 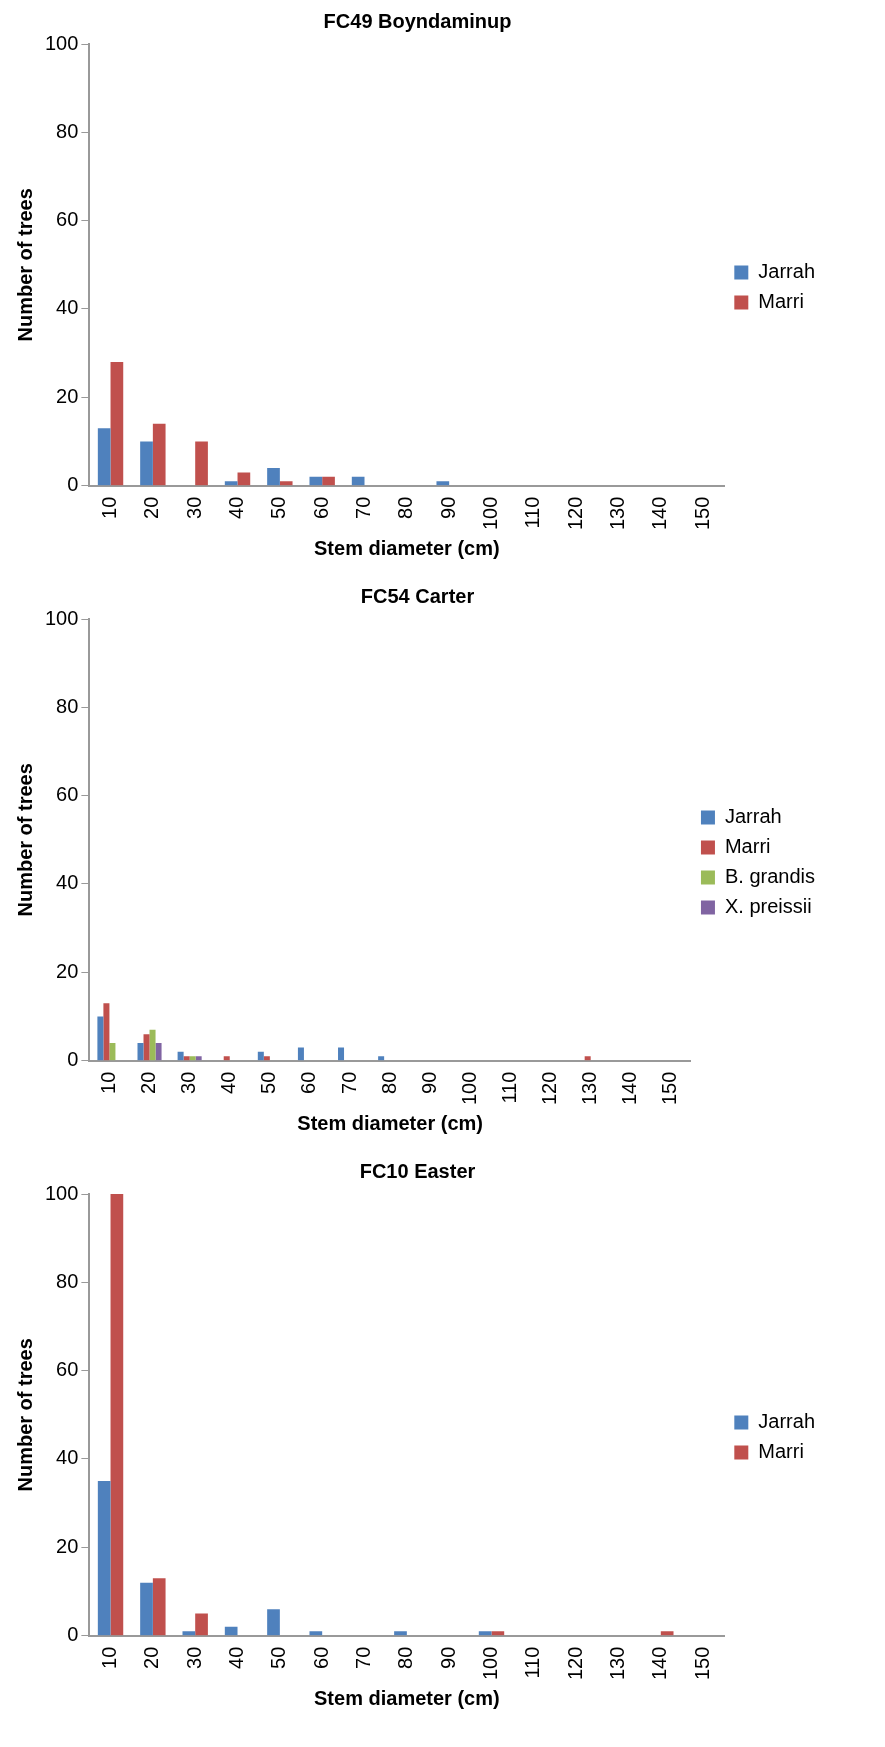 What do you see at coordinates (770, 876) in the screenshot?
I see `legend-label: B. grandis` at bounding box center [770, 876].